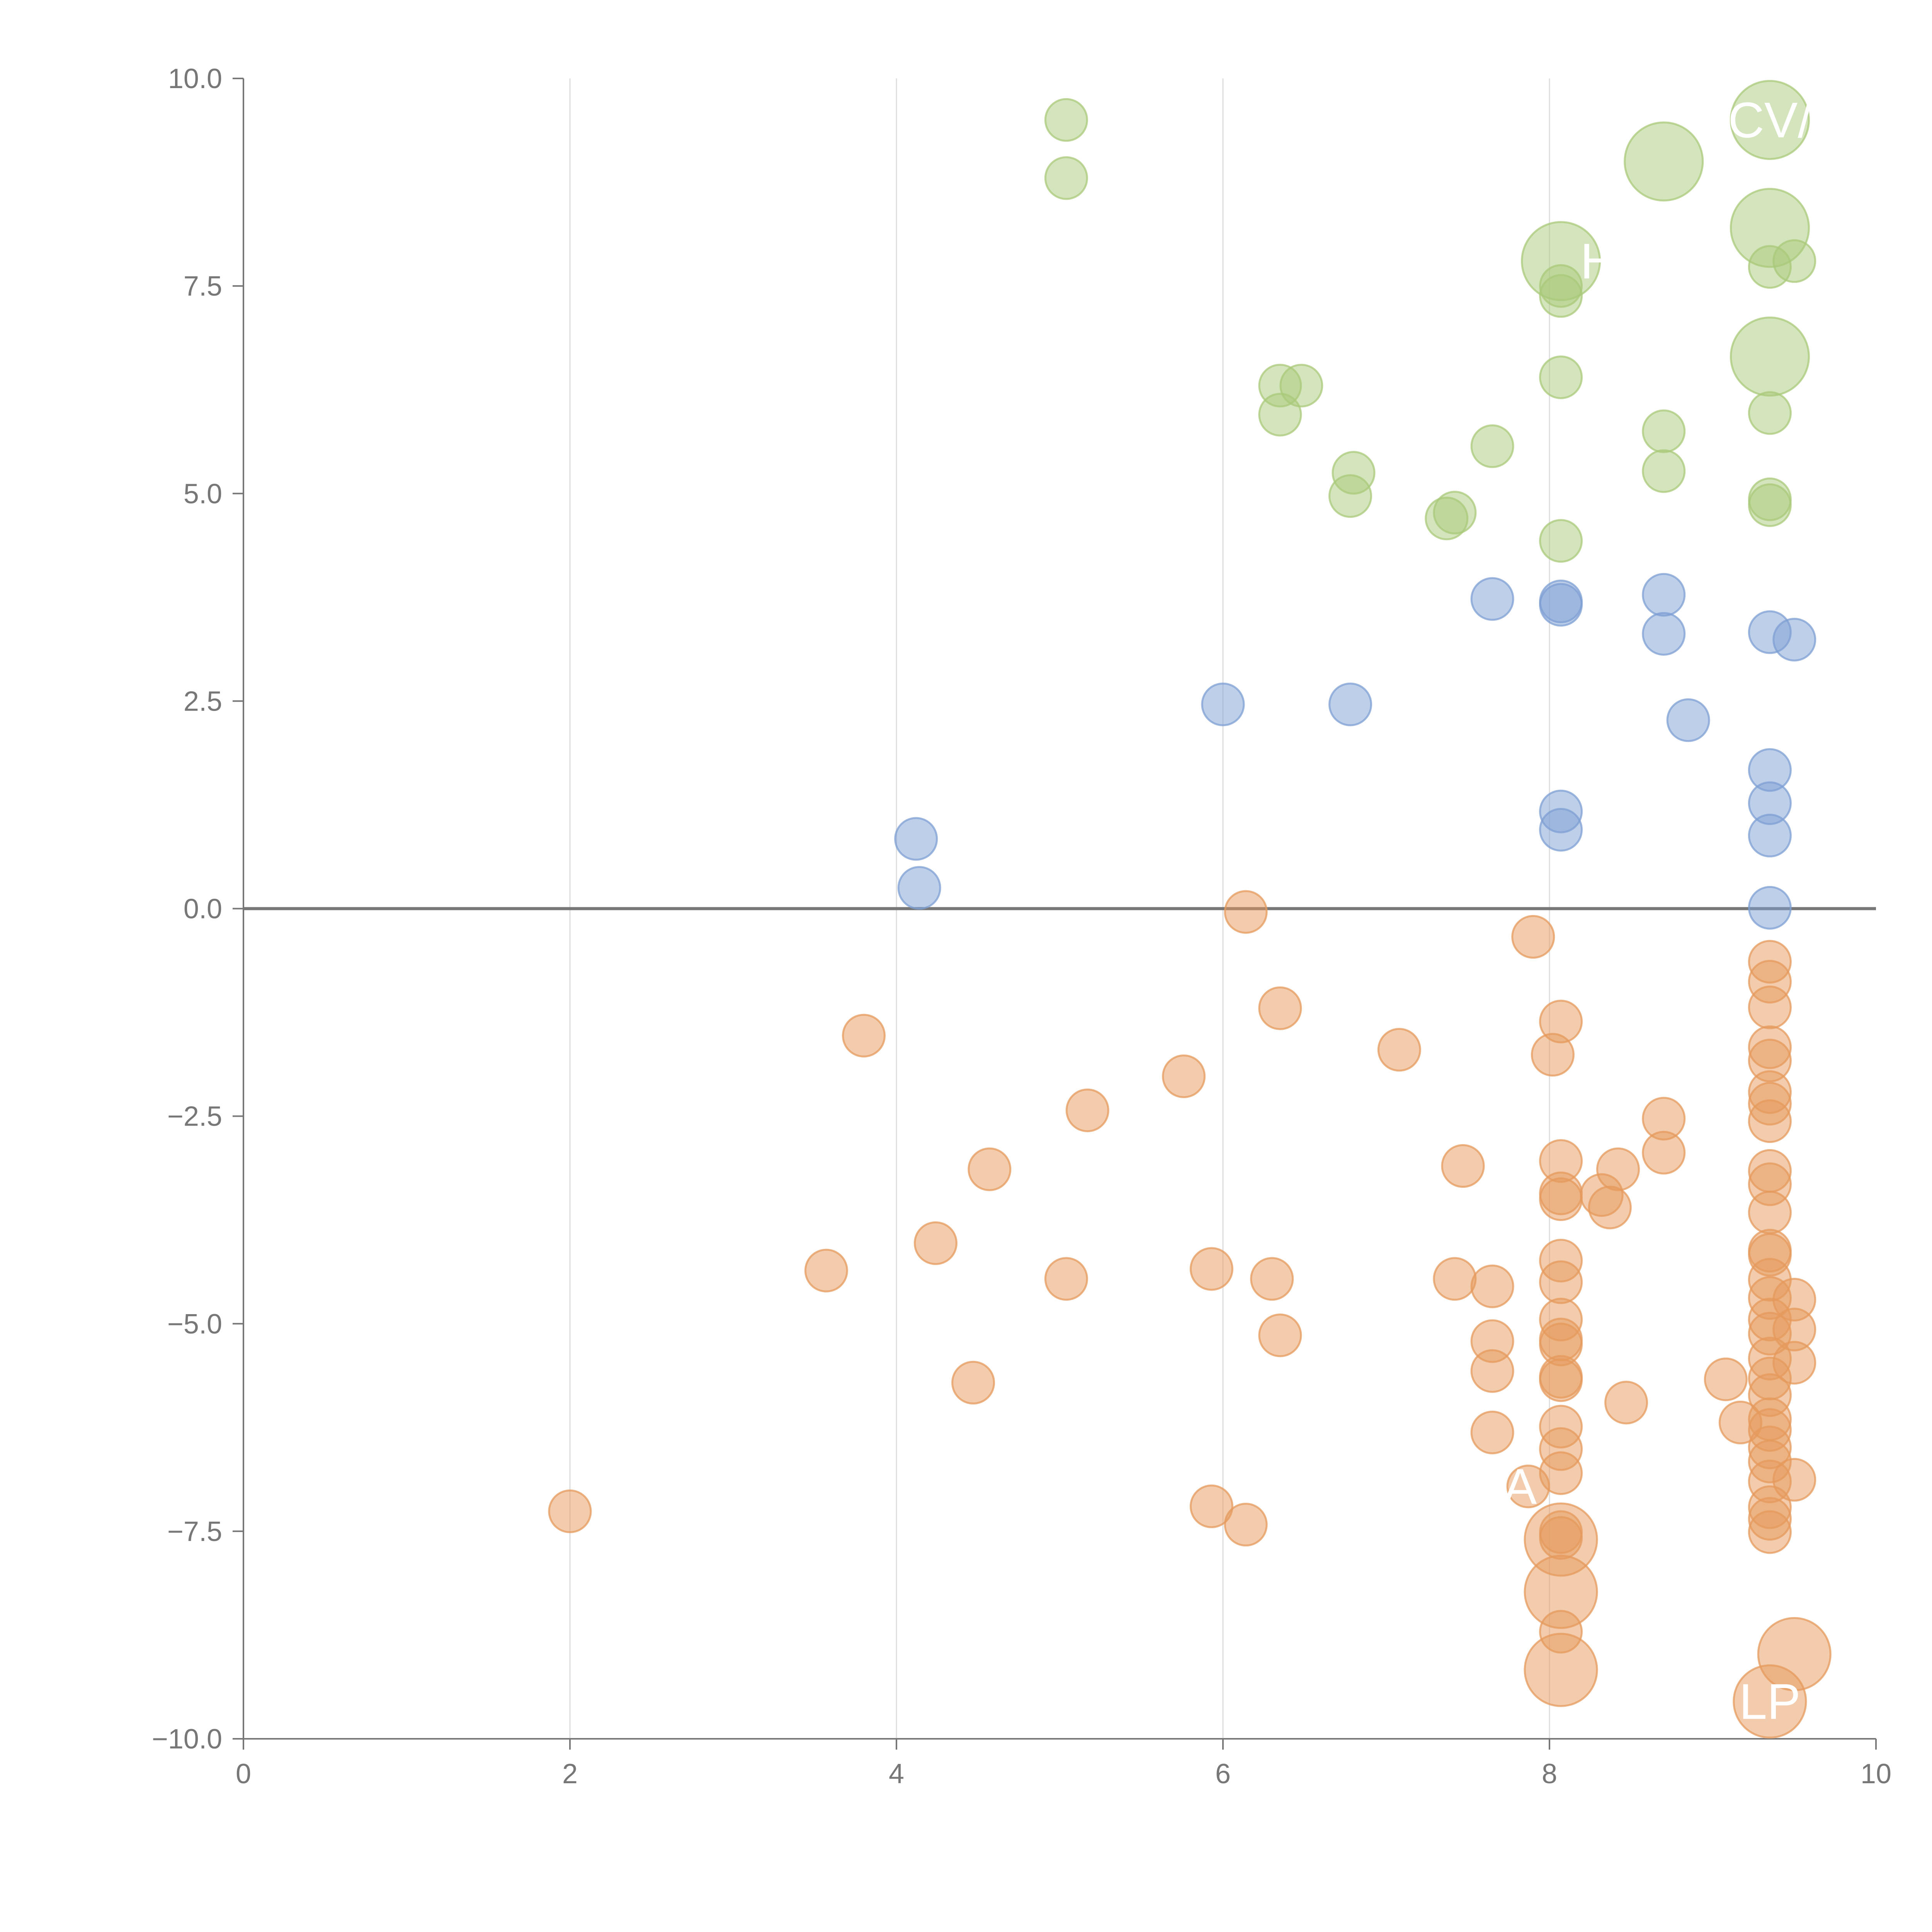 The height and width of the screenshot is (1932, 1932). Describe the element at coordinates (203, 910) in the screenshot. I see `y-tick-label: 0.0` at that location.